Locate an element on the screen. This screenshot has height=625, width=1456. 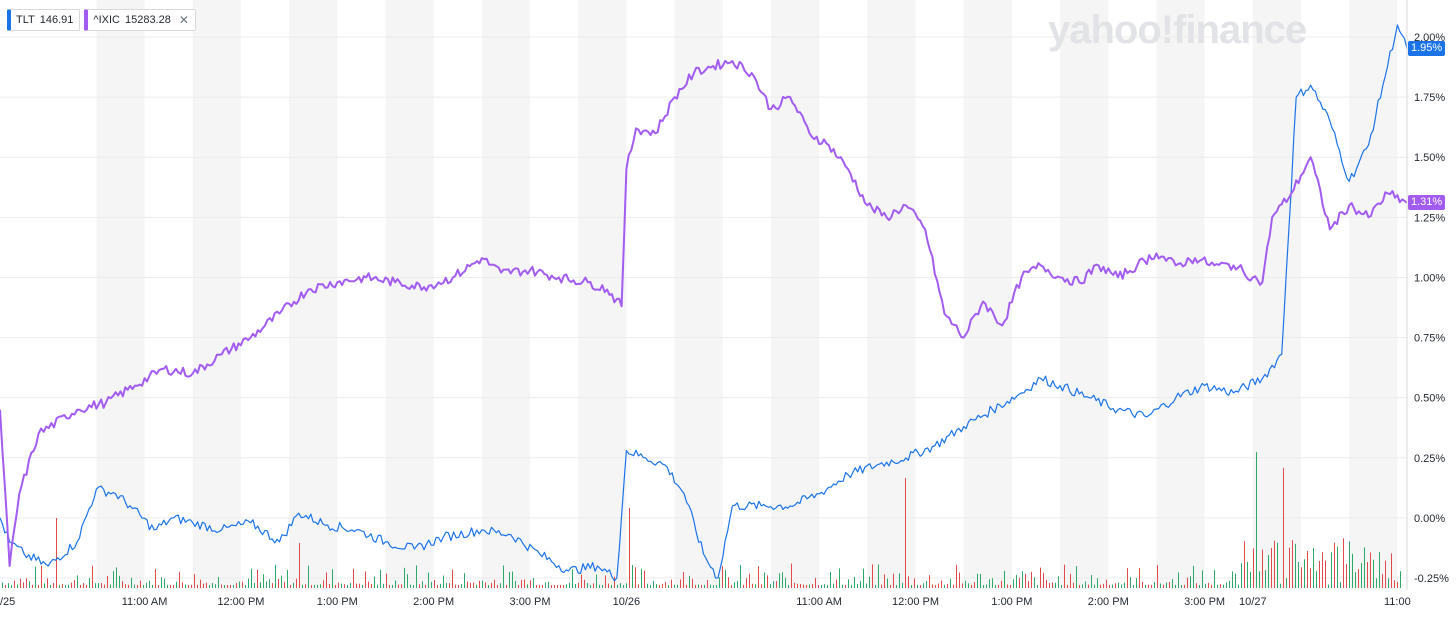
last-value-badge-ixic: 1.31% is located at coordinates (1427, 202).